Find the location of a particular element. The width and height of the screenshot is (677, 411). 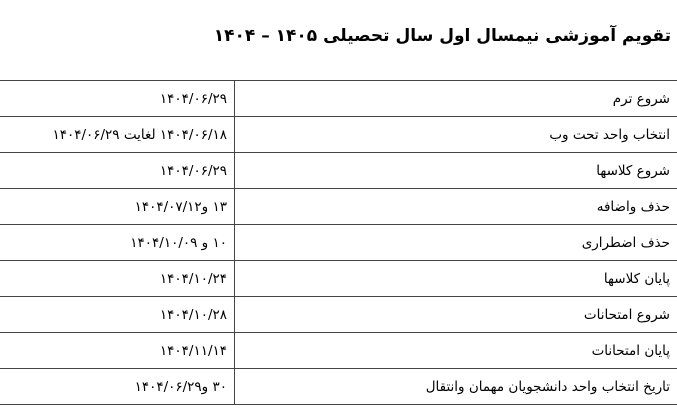

event-date: ۱۴۰۴/۰۶/۱۸ لغایت ۱۴۰۴/۰۶/۲۹ is located at coordinates (117, 134).